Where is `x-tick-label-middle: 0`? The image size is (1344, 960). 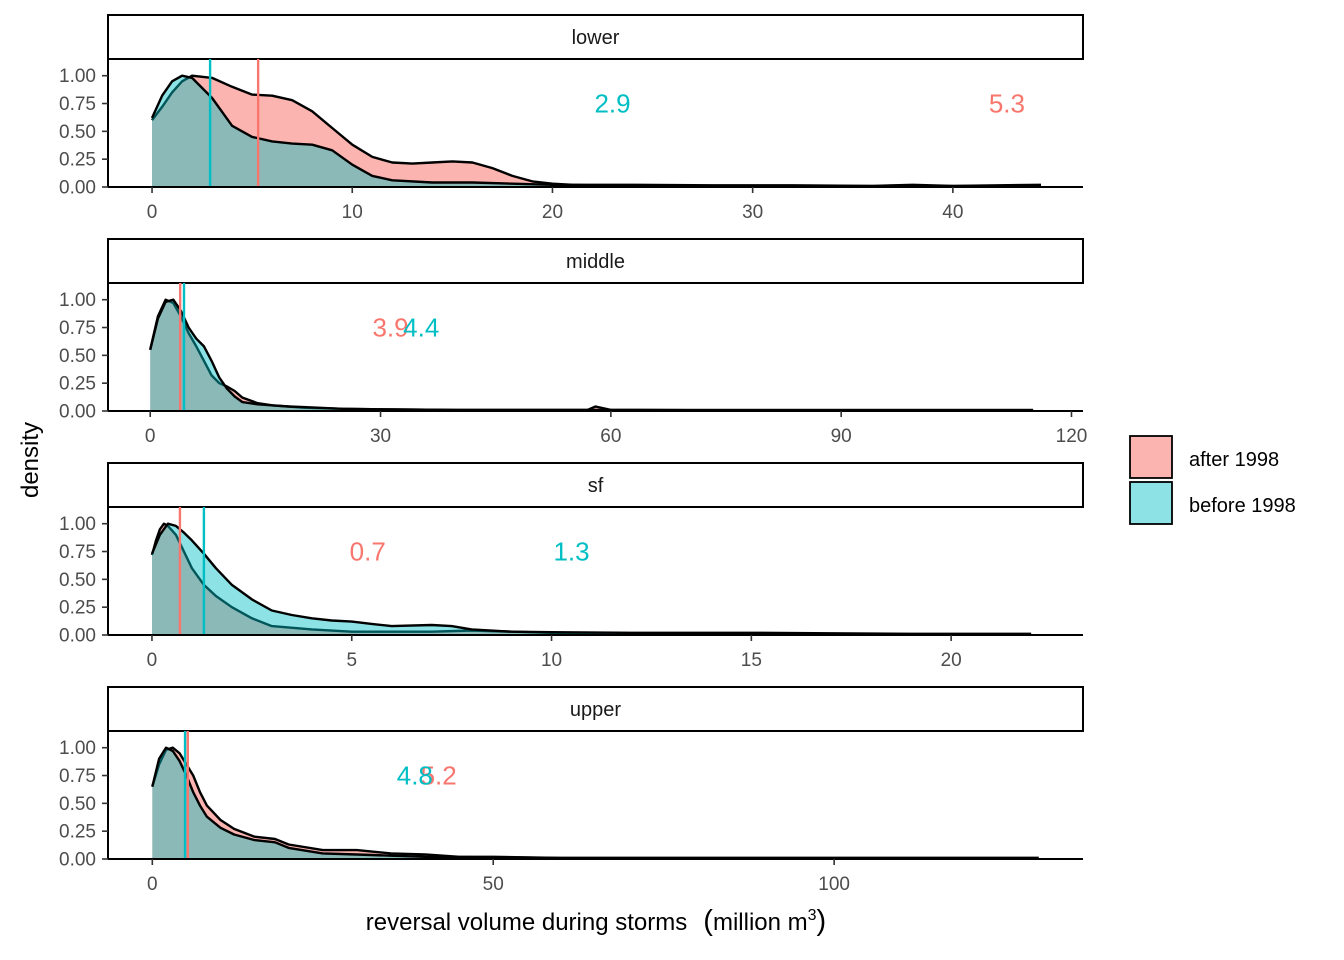
x-tick-label-middle: 0 is located at coordinates (150, 436).